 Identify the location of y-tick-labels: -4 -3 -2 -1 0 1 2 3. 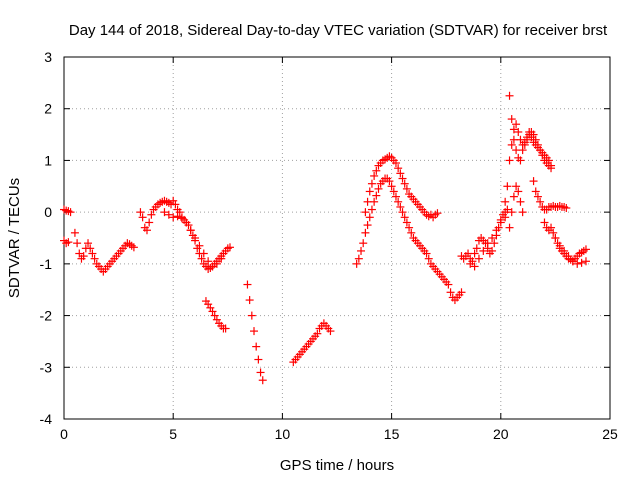
(46, 238).